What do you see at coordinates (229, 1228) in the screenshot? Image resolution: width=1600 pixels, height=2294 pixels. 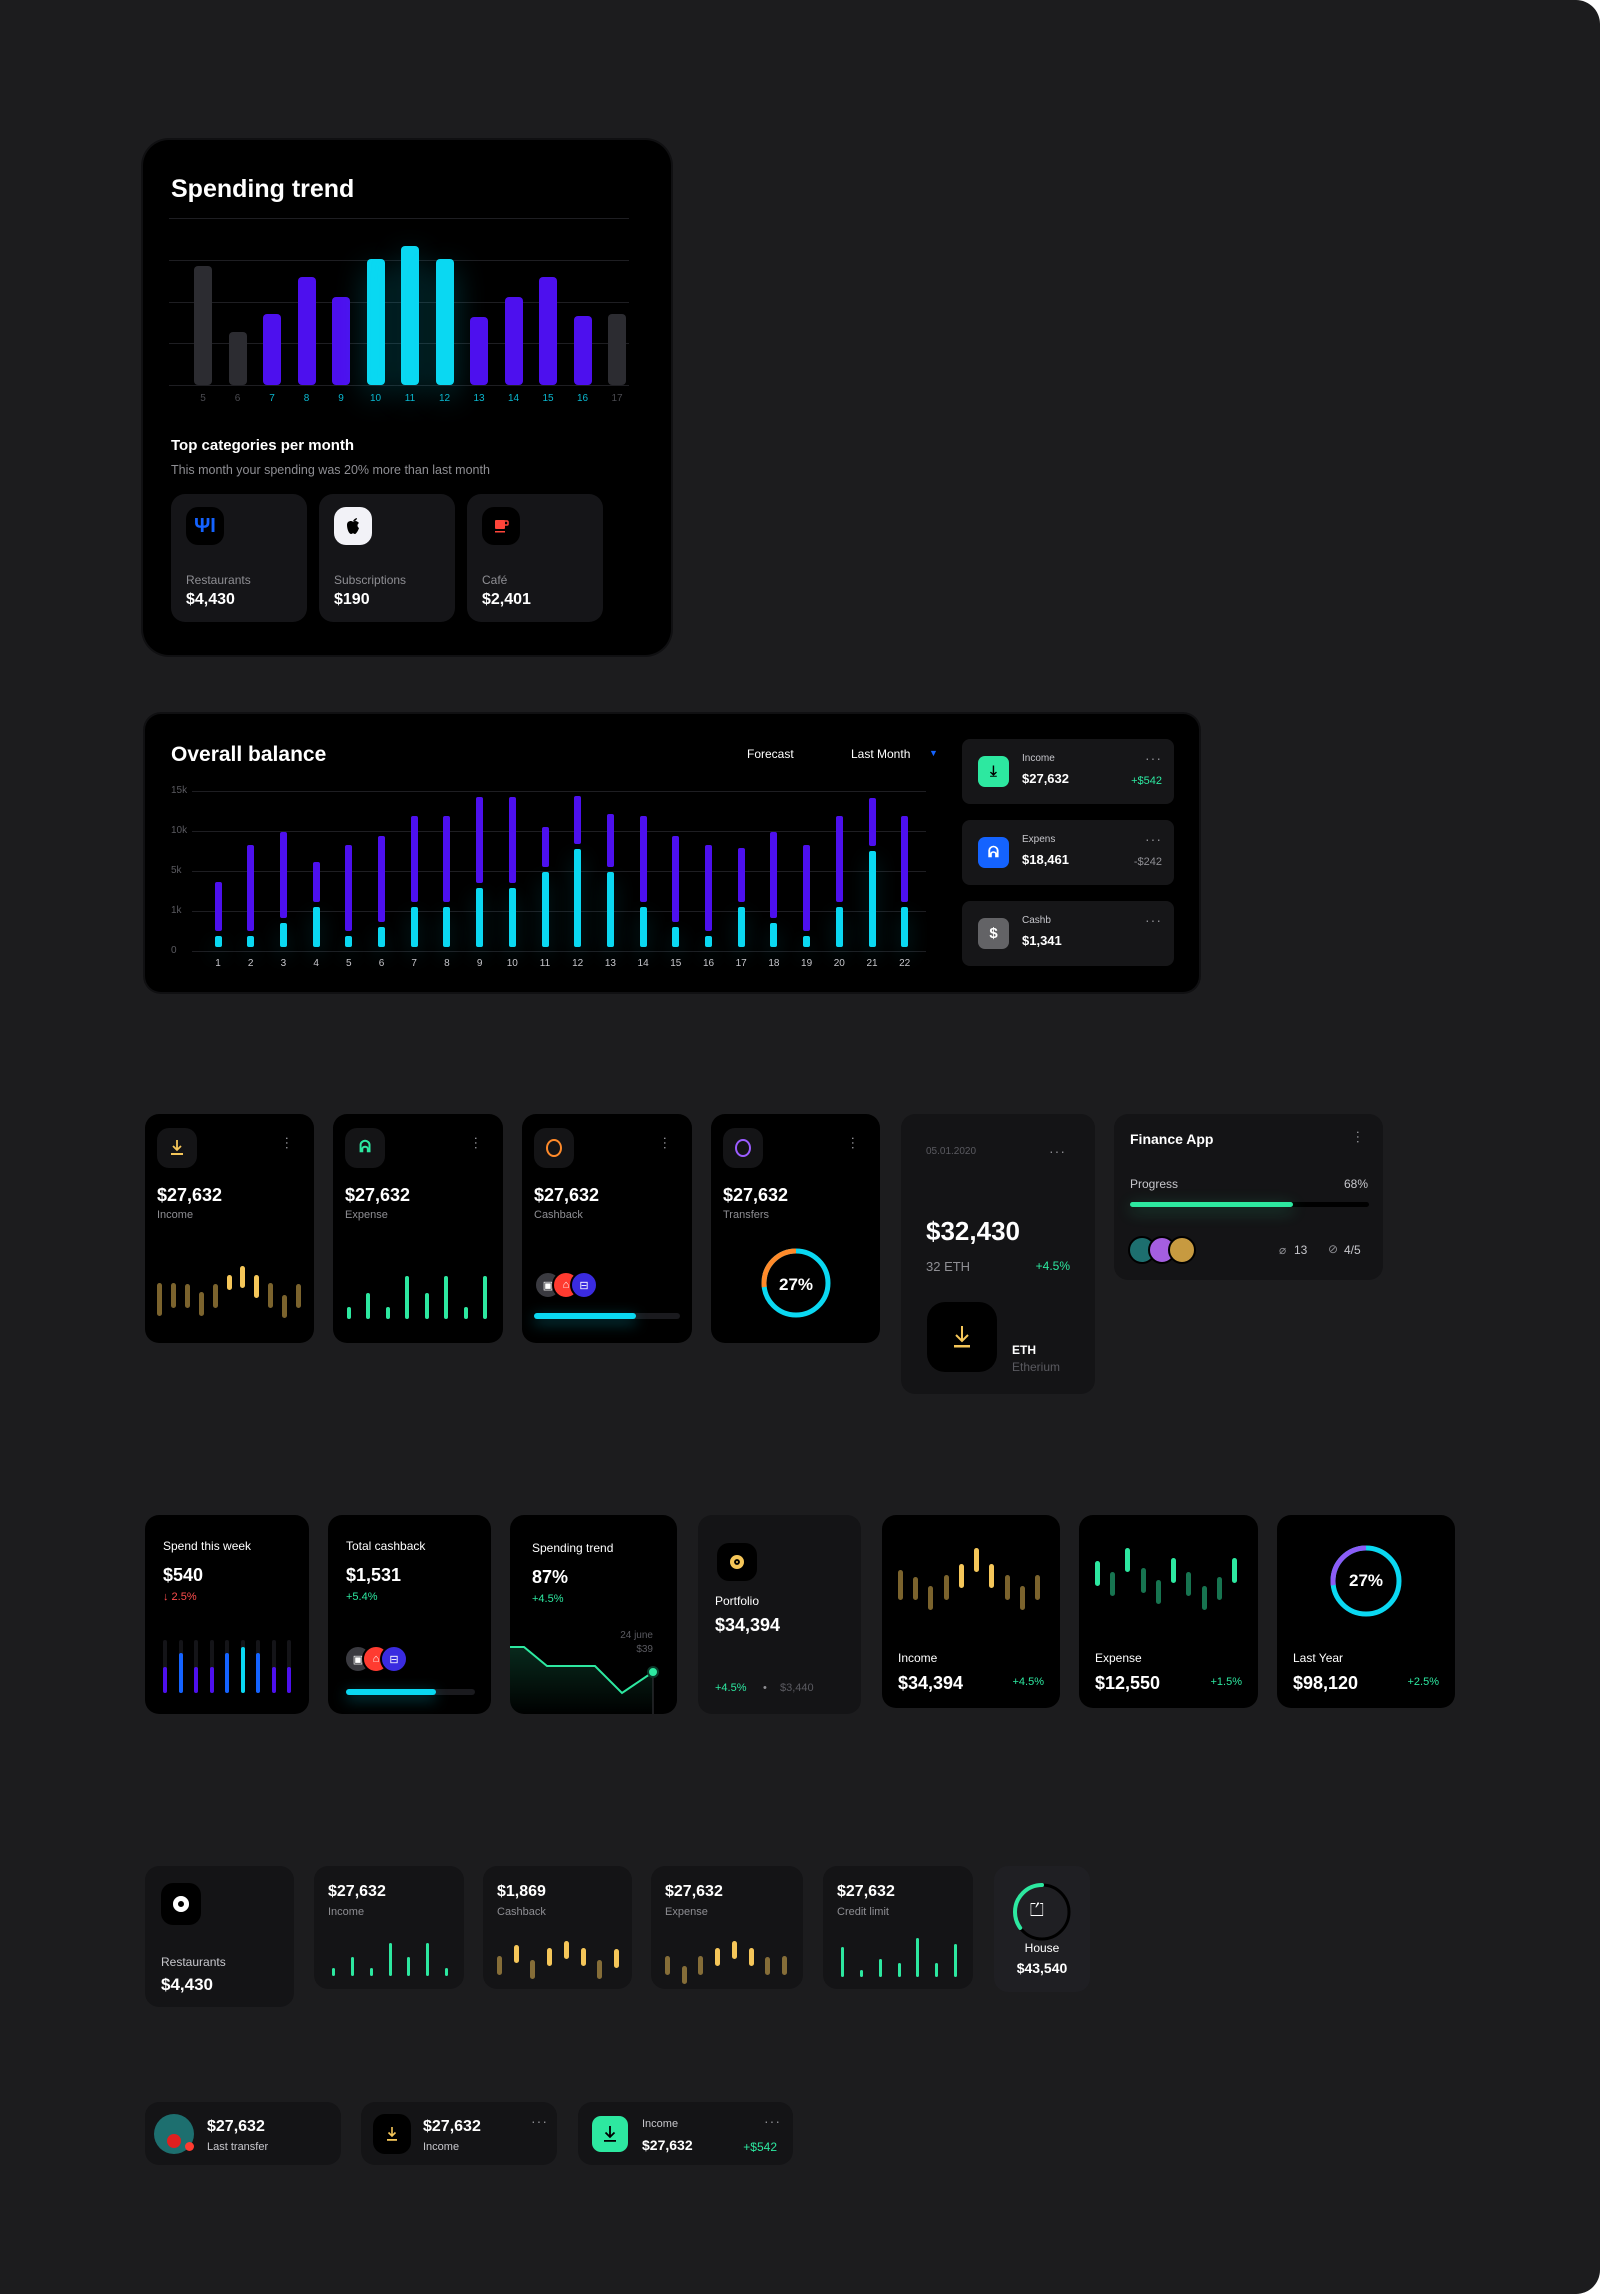 I see `income-card: ··· $27,632 Income` at bounding box center [229, 1228].